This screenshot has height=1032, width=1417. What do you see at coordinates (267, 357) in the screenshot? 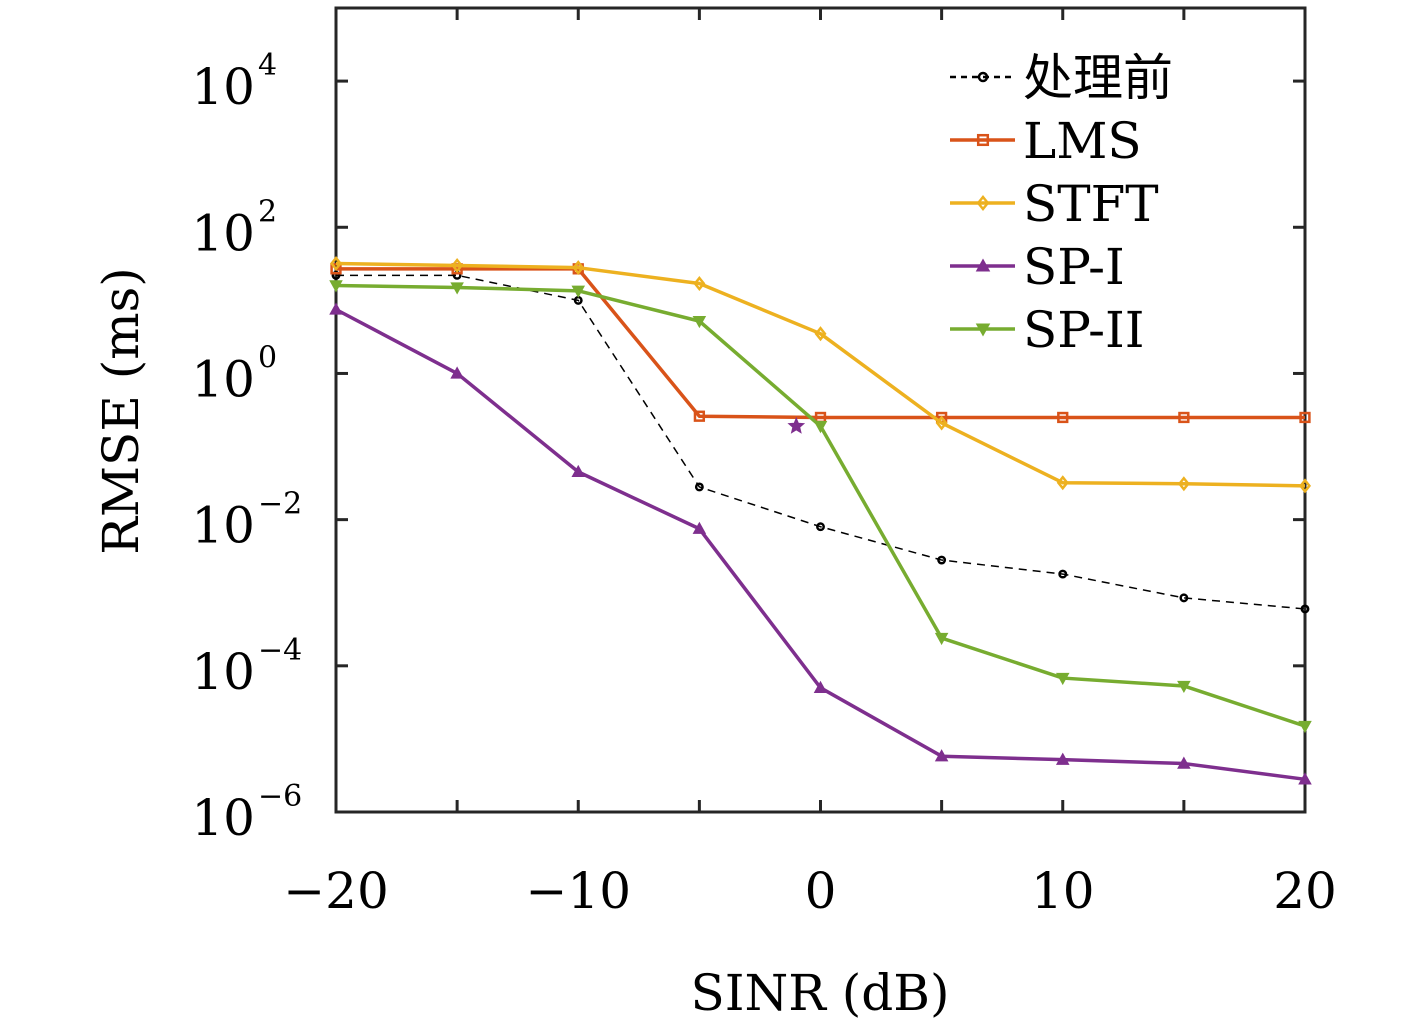
I see `y-tick-exponent: 0` at bounding box center [267, 357].